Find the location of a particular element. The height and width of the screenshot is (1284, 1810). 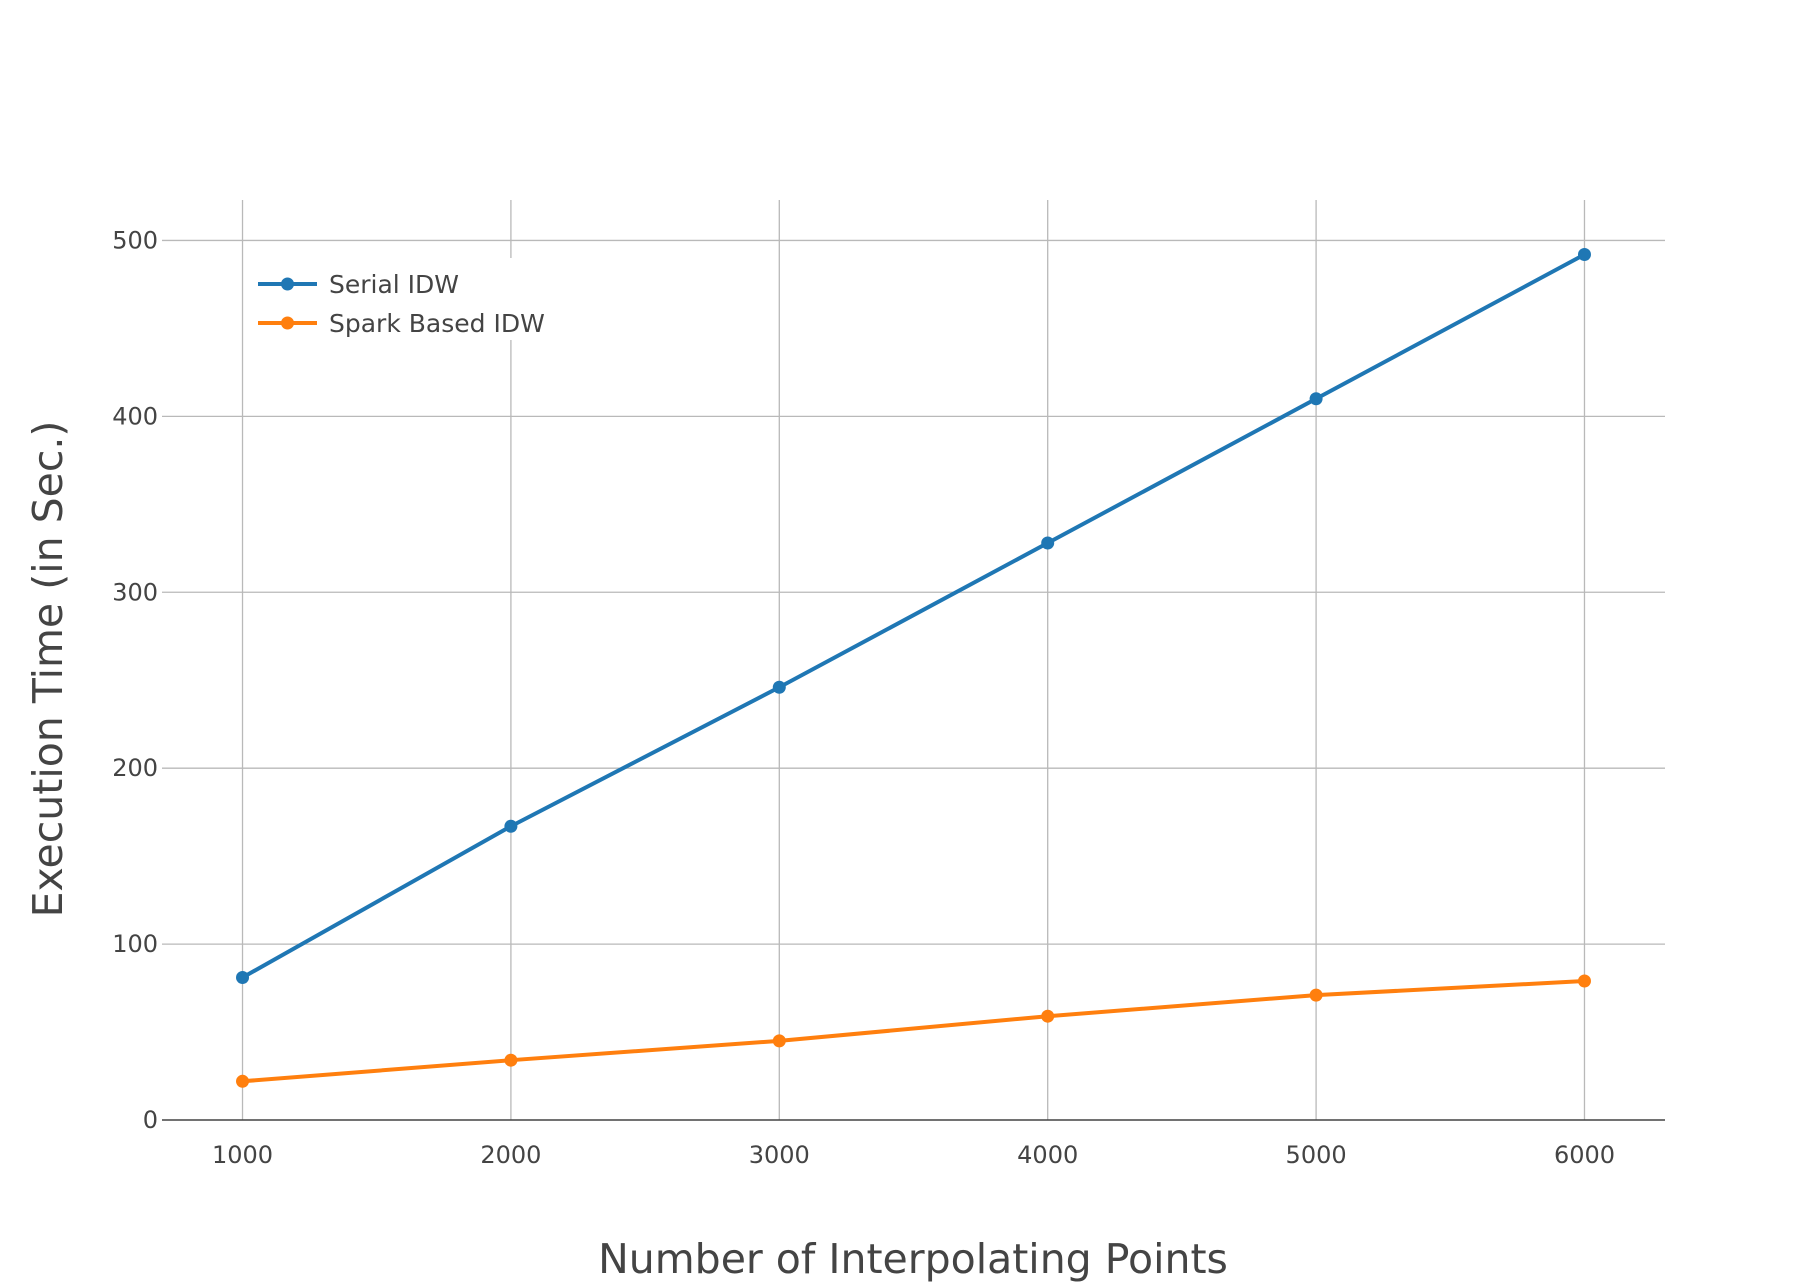

legend-item-2: Spark Based IDW is located at coordinates (401, 323).